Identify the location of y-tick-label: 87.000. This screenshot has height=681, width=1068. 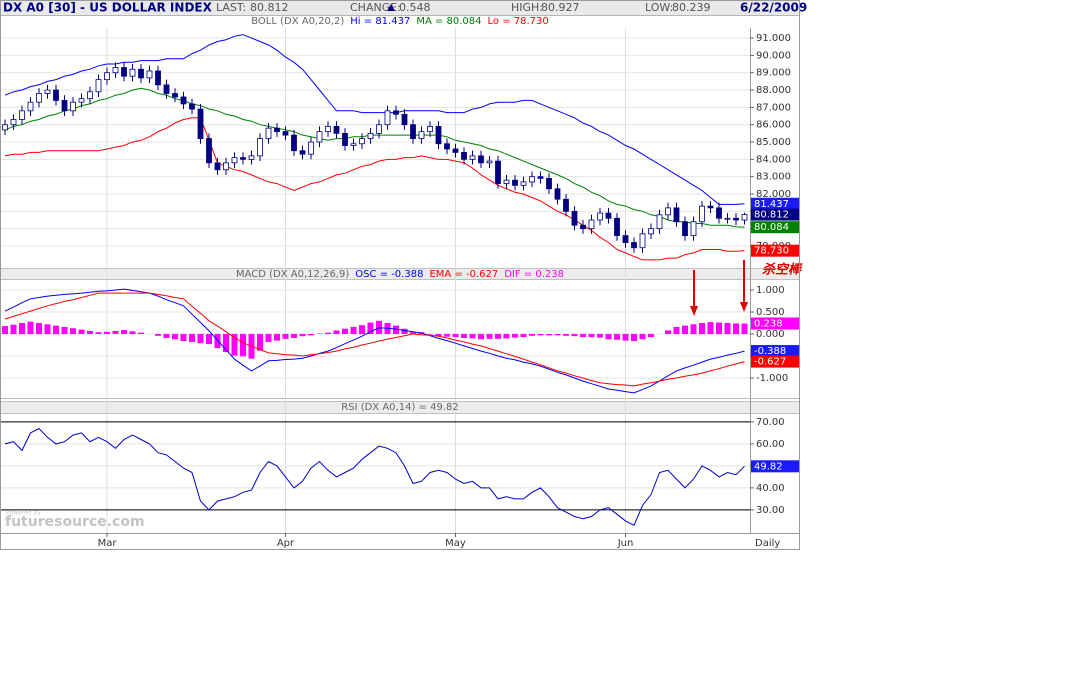
(773, 107).